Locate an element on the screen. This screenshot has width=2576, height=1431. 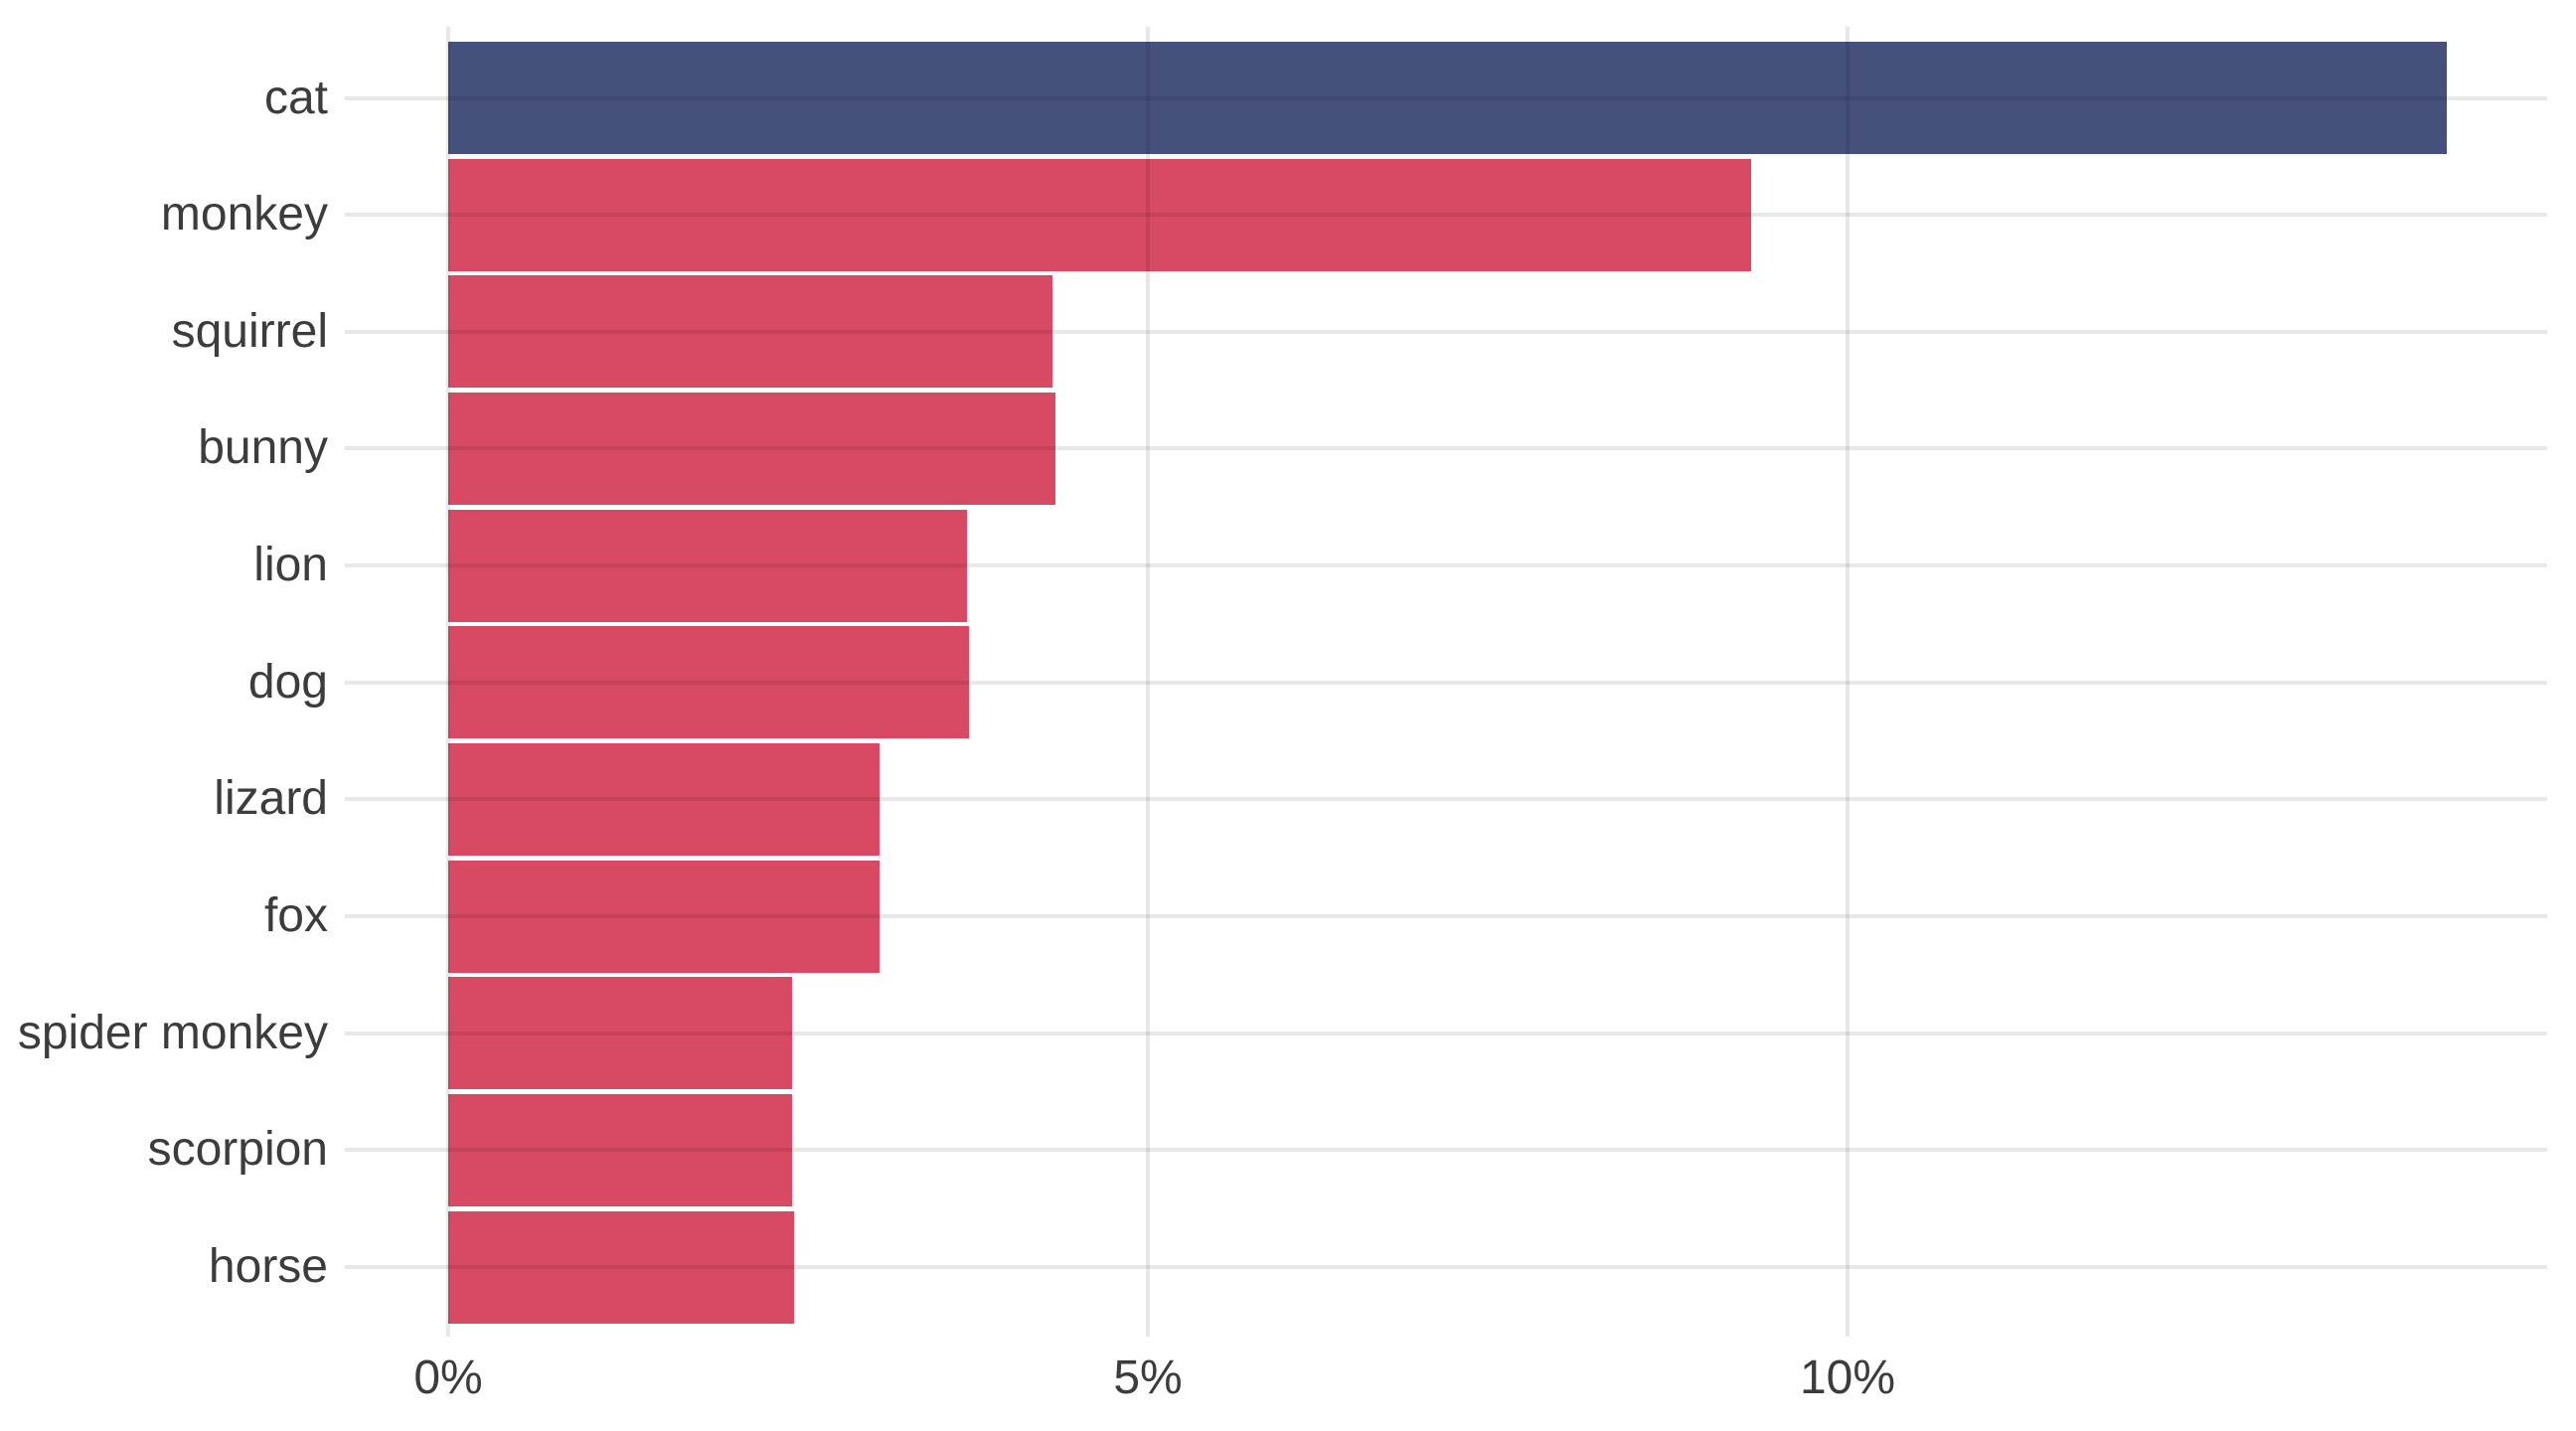
category-label-monkey: monkey is located at coordinates (244, 214).